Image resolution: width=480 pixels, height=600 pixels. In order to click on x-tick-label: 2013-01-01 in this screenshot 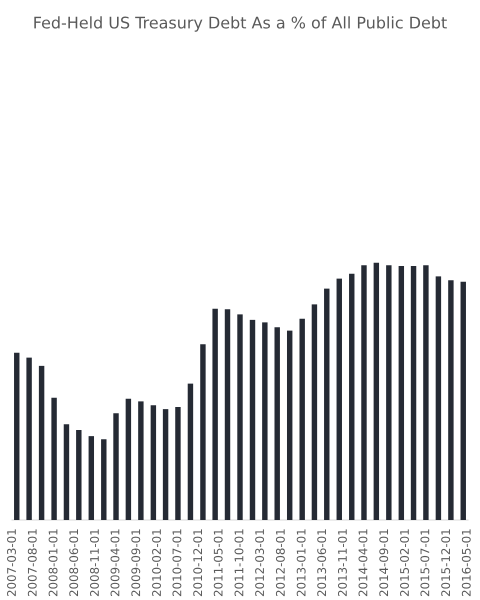, I will do `click(301, 562)`.